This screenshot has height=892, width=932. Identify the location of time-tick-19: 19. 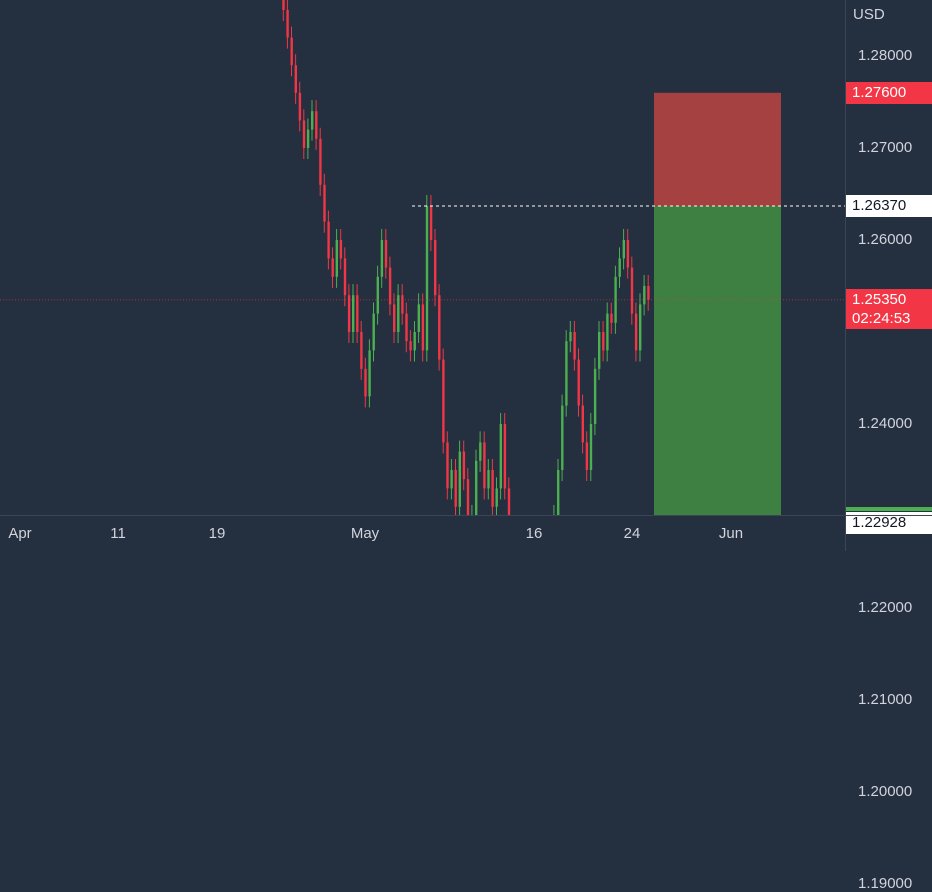
(217, 533).